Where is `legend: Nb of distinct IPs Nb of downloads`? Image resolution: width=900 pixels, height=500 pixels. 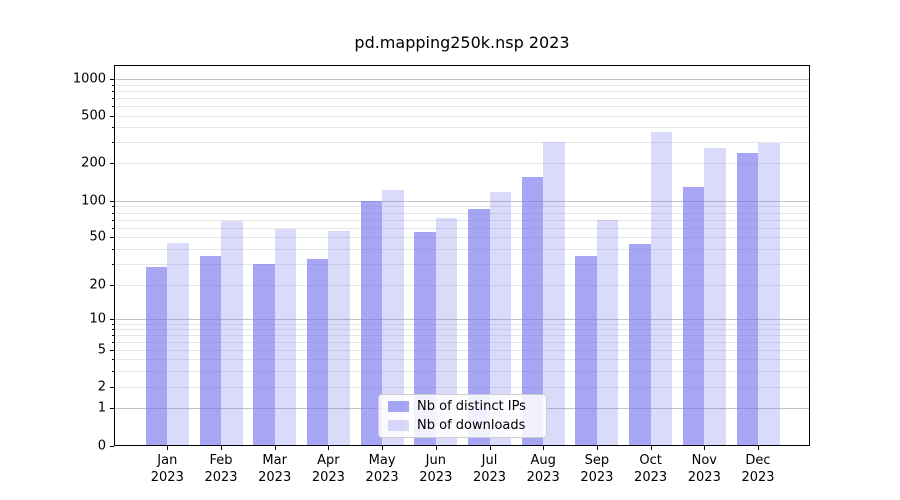 legend: Nb of distinct IPs Nb of downloads is located at coordinates (462, 416).